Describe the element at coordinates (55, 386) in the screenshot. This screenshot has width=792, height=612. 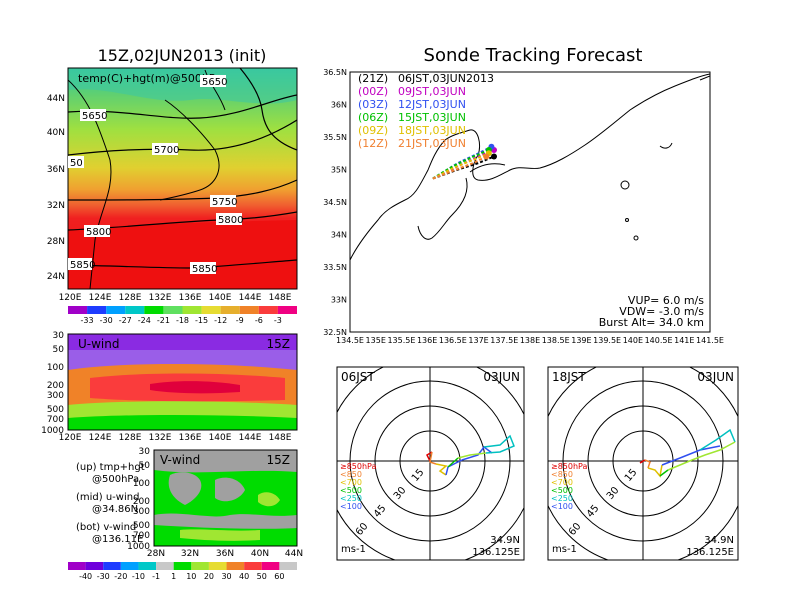
I see `uwind-y-tick: 200` at that location.